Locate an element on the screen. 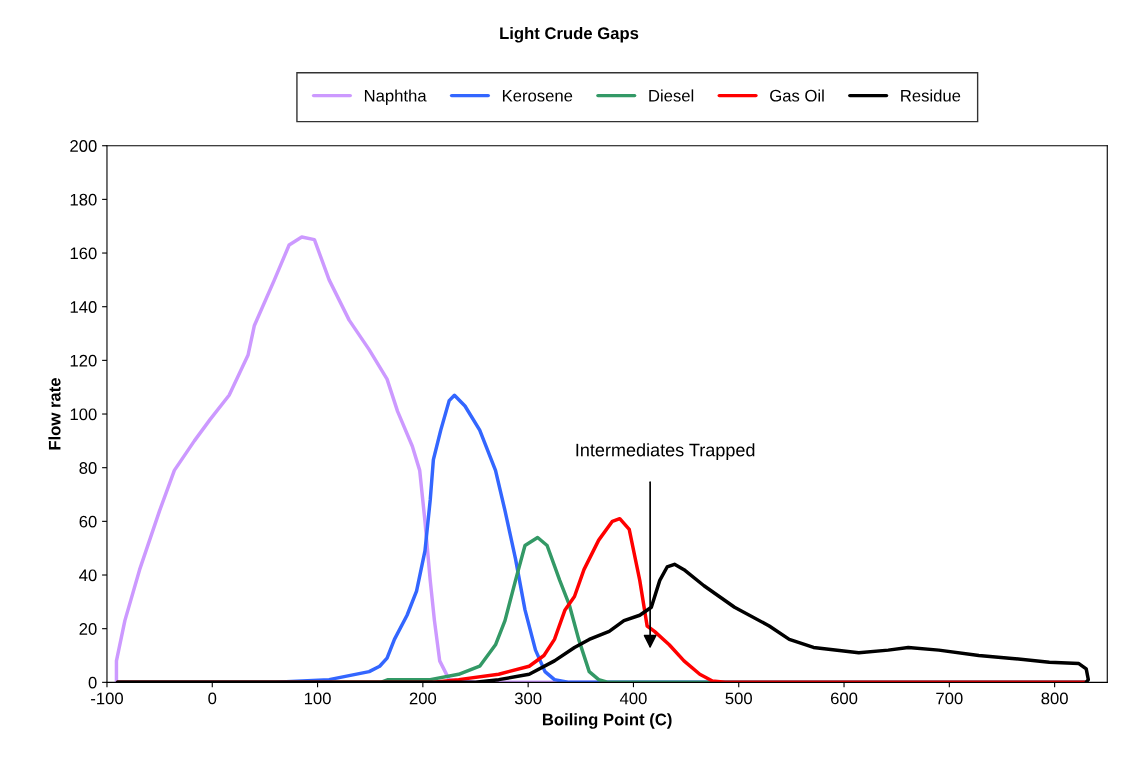 The width and height of the screenshot is (1138, 771). y-axis-title: Flow rate is located at coordinates (54, 414).